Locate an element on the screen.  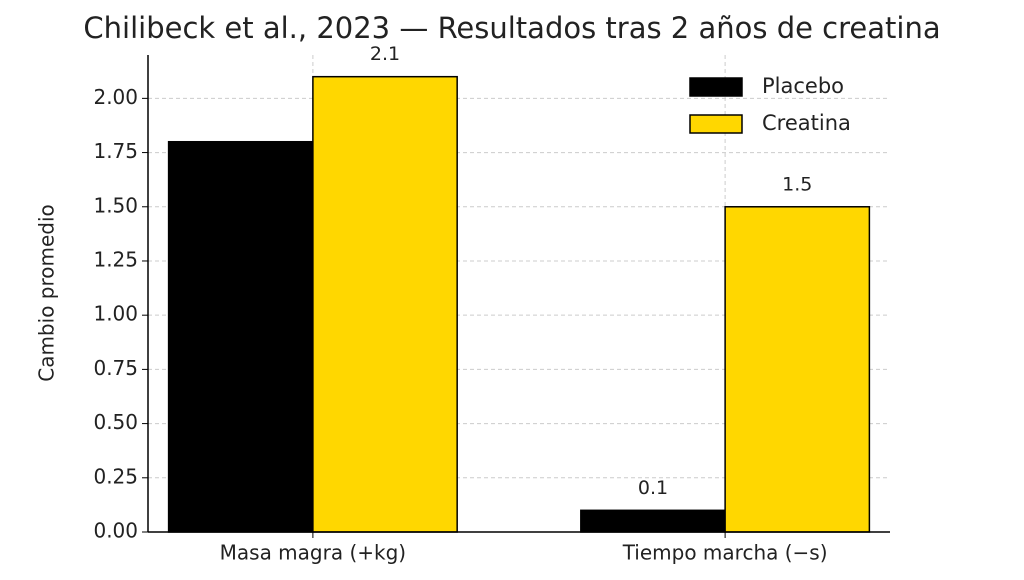
x-tick-label: Masa magra (+kg) is located at coordinates (313, 553).